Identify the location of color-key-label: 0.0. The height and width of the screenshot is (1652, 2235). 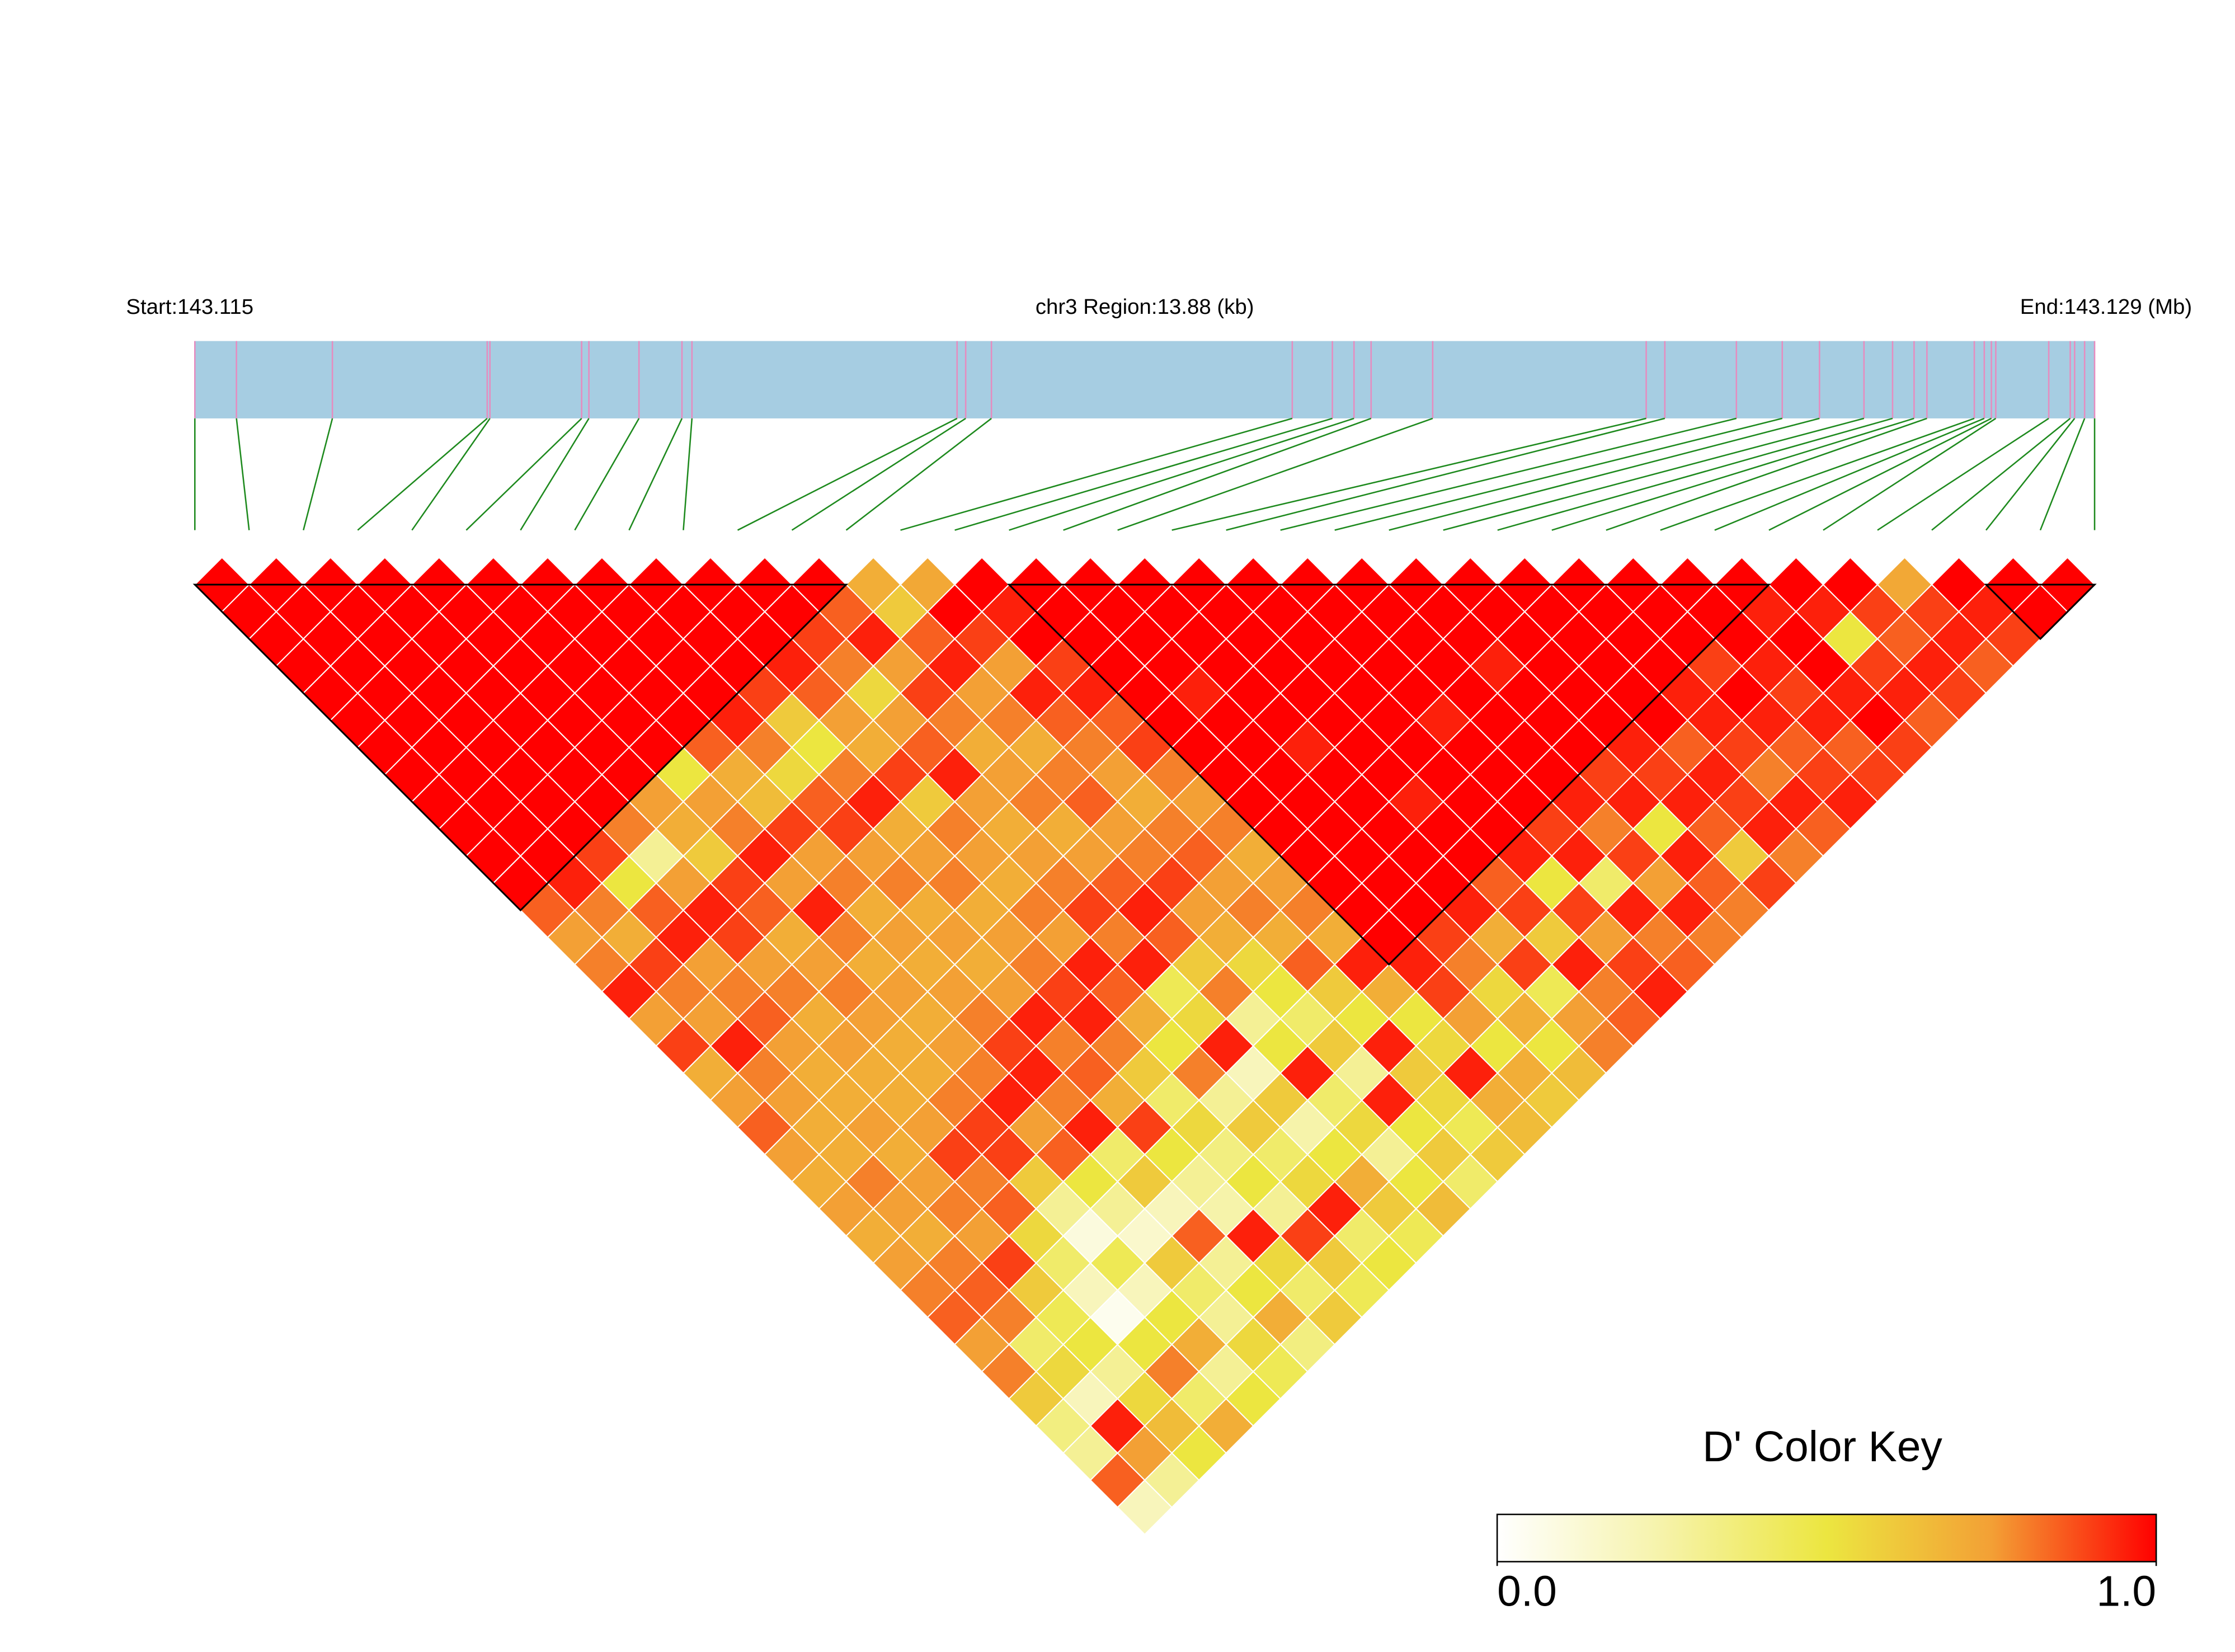
(1527, 1592).